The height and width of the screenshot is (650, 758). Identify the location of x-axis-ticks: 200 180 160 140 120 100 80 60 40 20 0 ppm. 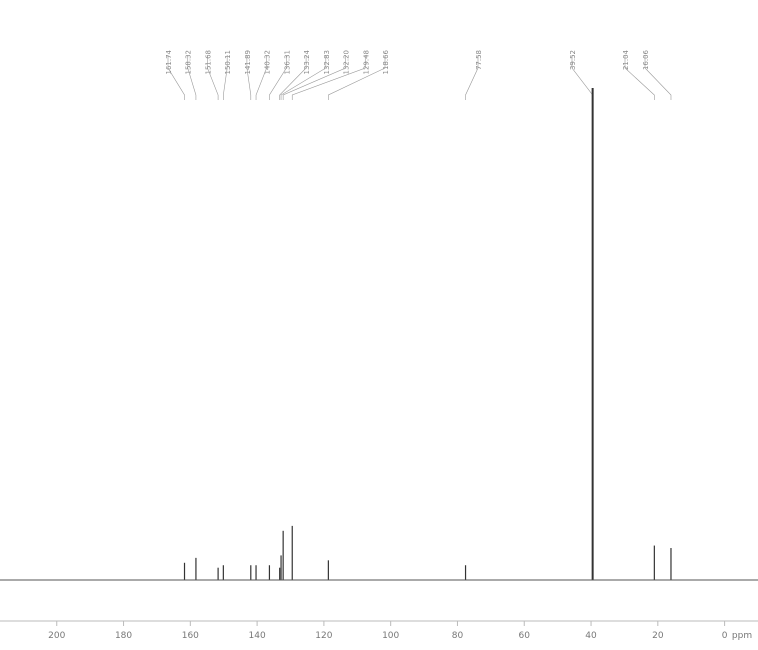
(400, 631).